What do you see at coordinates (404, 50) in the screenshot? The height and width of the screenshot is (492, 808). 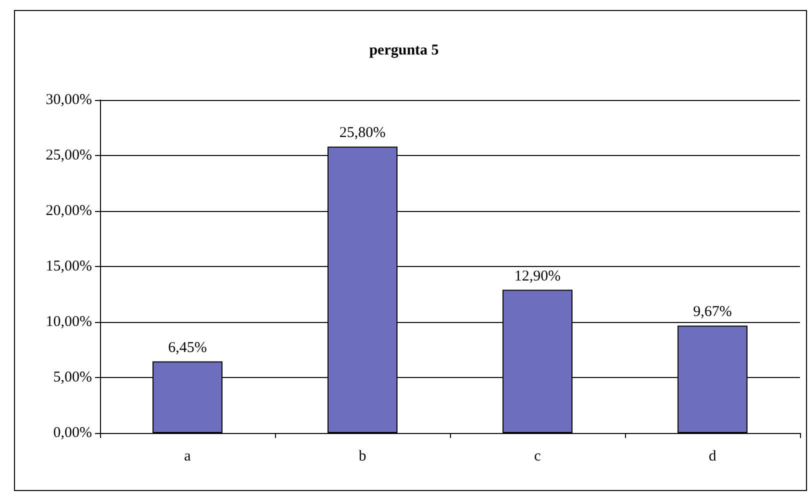 I see `chart-title: pergunta 5` at bounding box center [404, 50].